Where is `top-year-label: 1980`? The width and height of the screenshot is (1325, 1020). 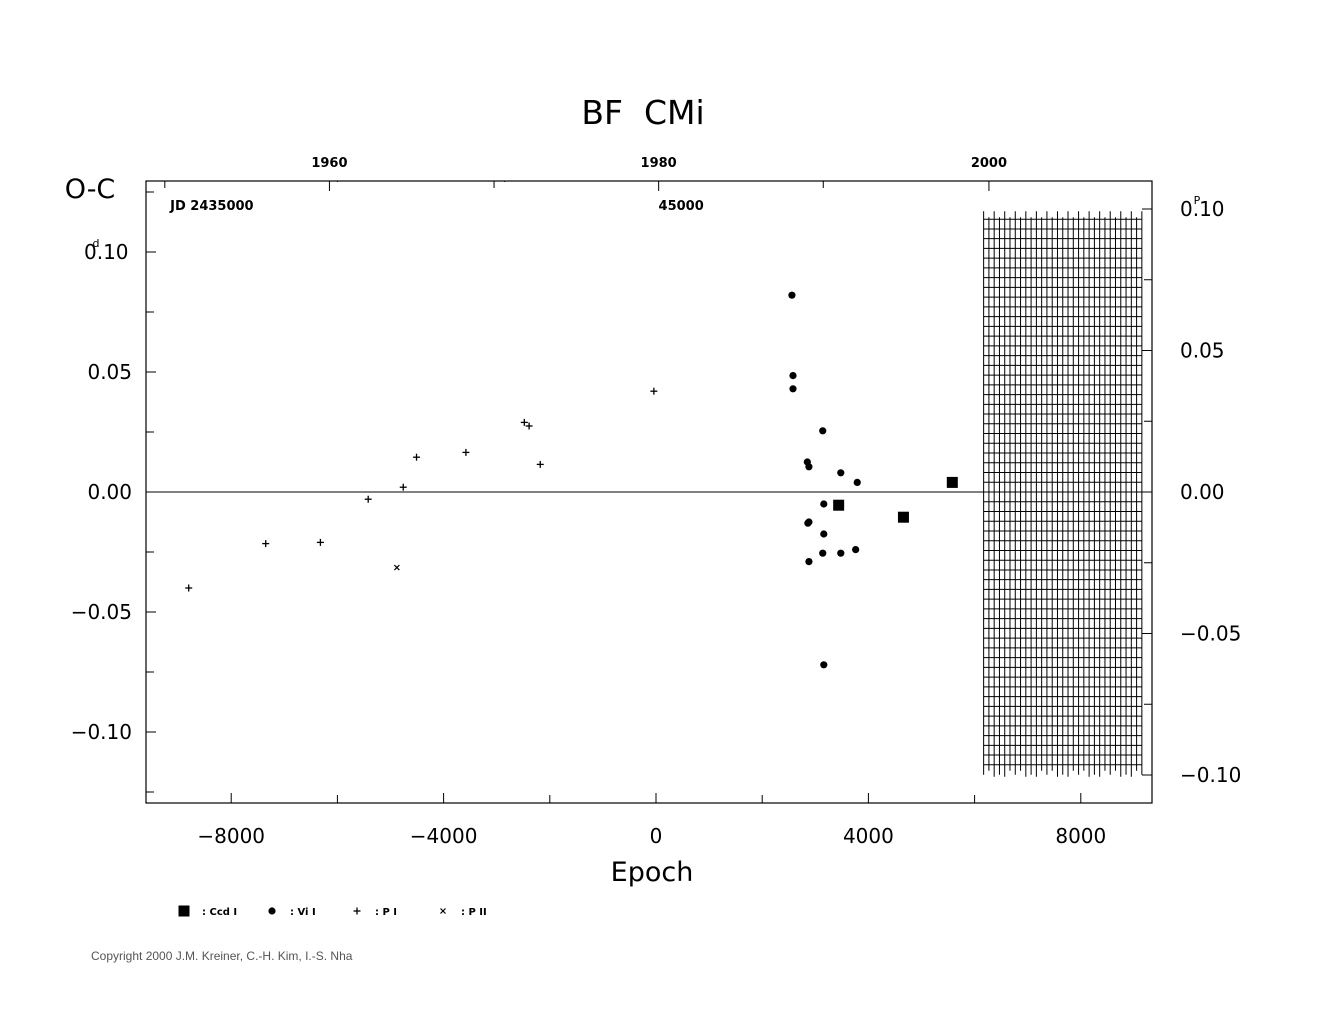
top-year-label: 1980 is located at coordinates (659, 163).